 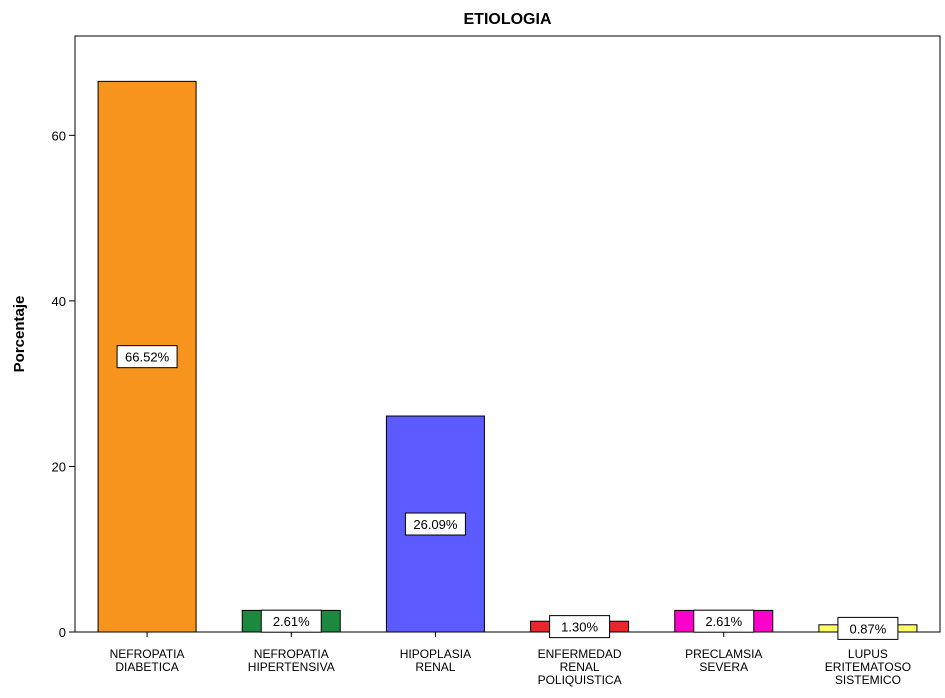 I want to click on data-label-text: 0.87%, so click(x=867, y=628).